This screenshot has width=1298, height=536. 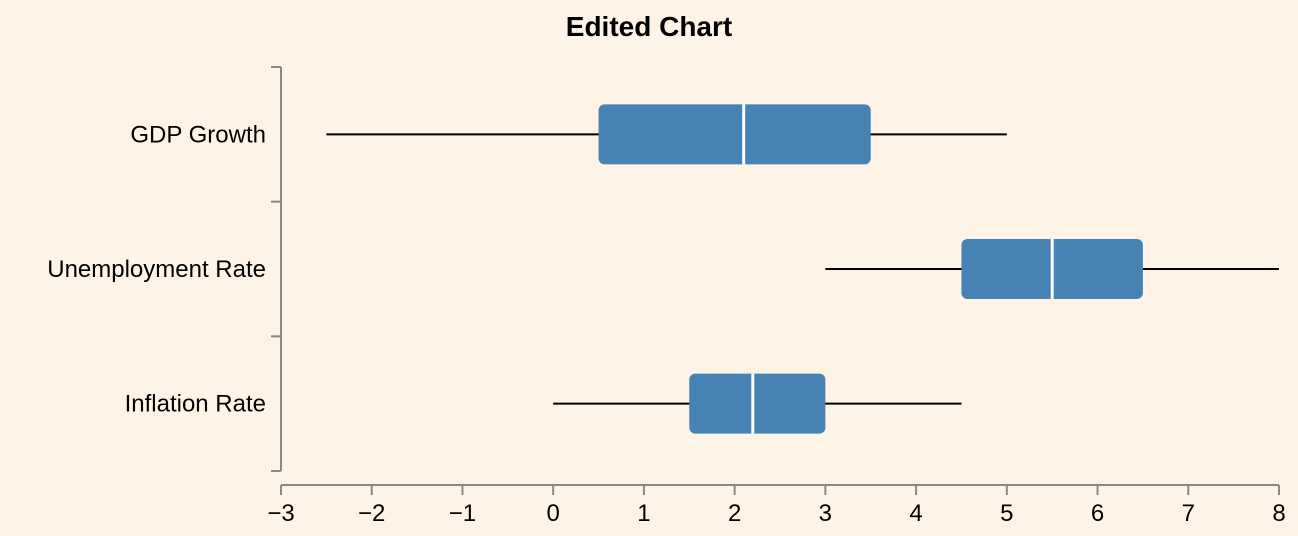 I want to click on y-category-label: Unemployment Rate, so click(x=156, y=269).